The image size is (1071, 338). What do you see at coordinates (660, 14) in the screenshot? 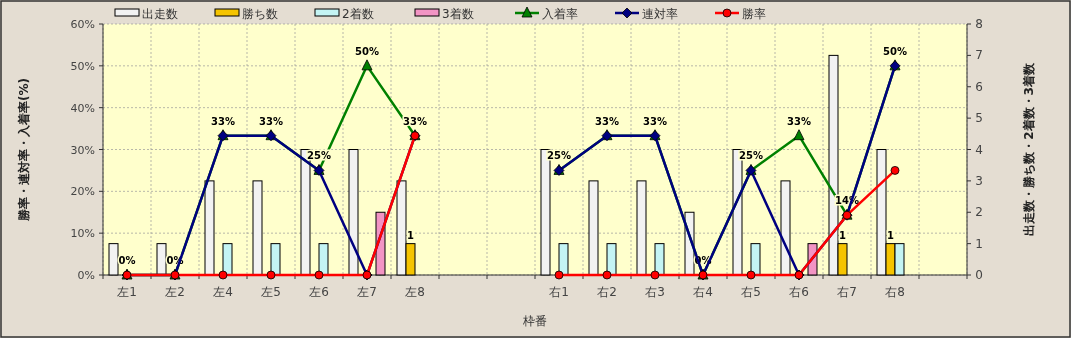
I see `legend-label: 連対率` at bounding box center [660, 14].